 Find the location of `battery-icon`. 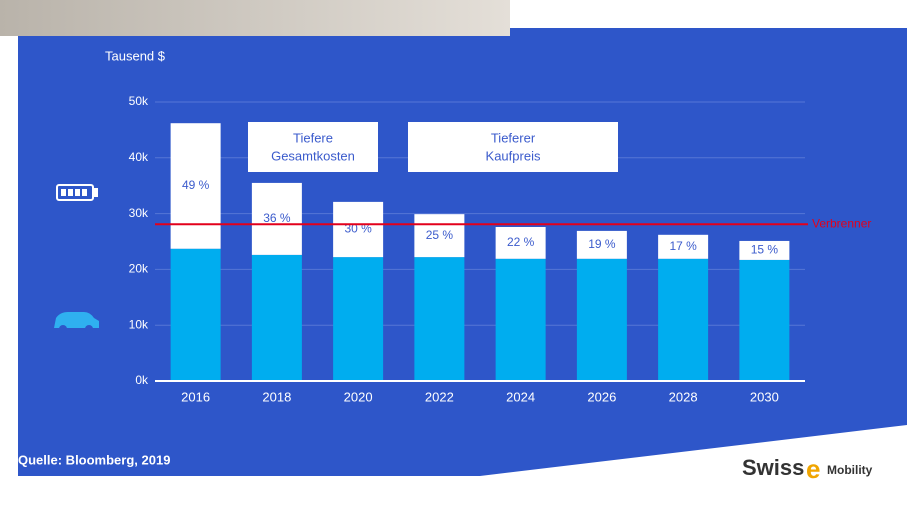

battery-icon is located at coordinates (77, 192).